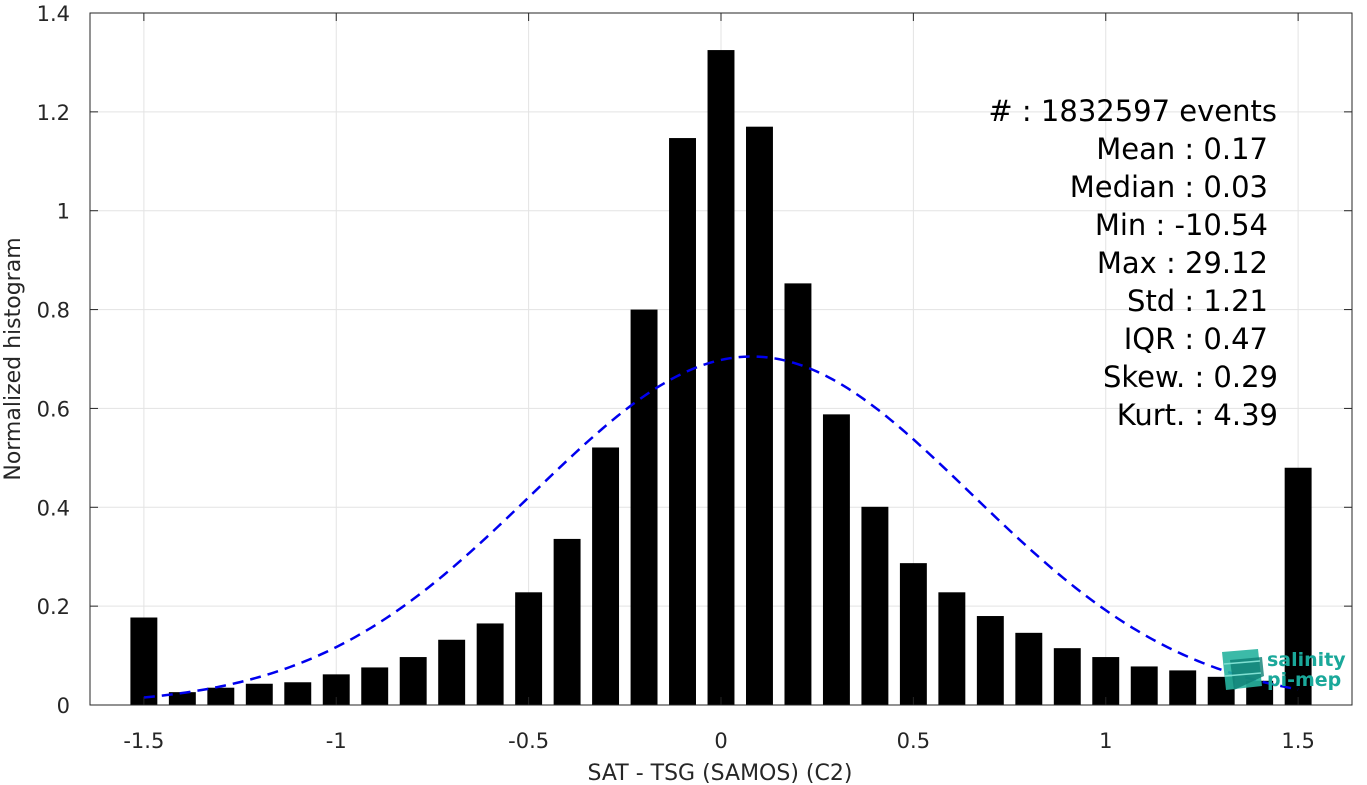  Describe the element at coordinates (63, 706) in the screenshot. I see `y-tick-label-0: 0` at that location.